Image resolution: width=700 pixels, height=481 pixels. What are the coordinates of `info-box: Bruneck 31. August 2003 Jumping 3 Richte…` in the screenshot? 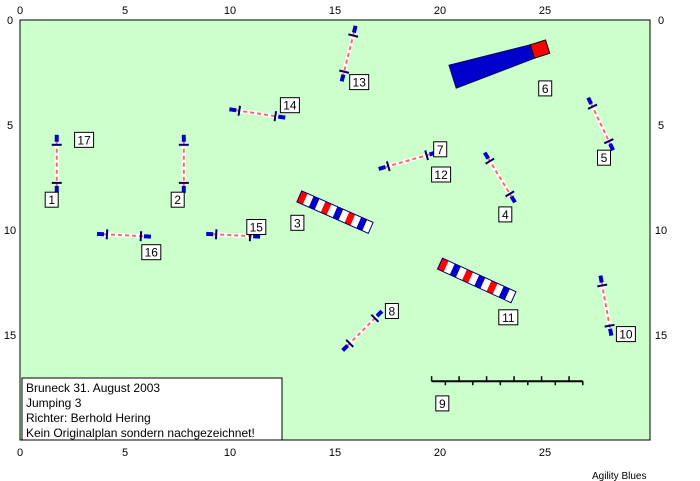 It's located at (152, 409).